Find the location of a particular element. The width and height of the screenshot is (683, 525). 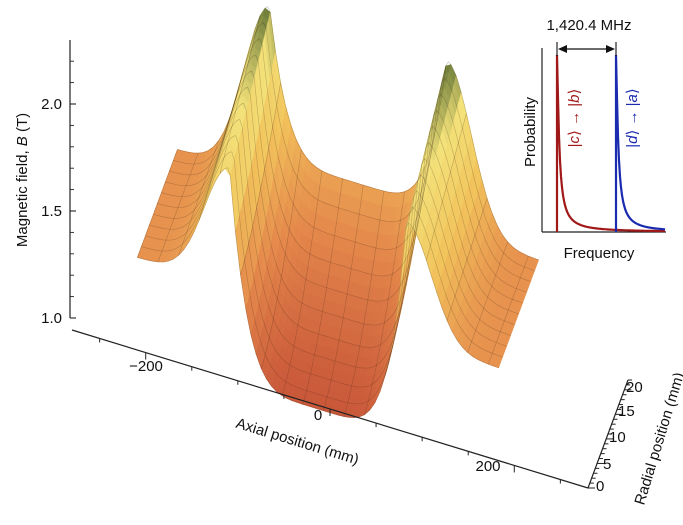

y-tick-label: 5 is located at coordinates (607, 464).